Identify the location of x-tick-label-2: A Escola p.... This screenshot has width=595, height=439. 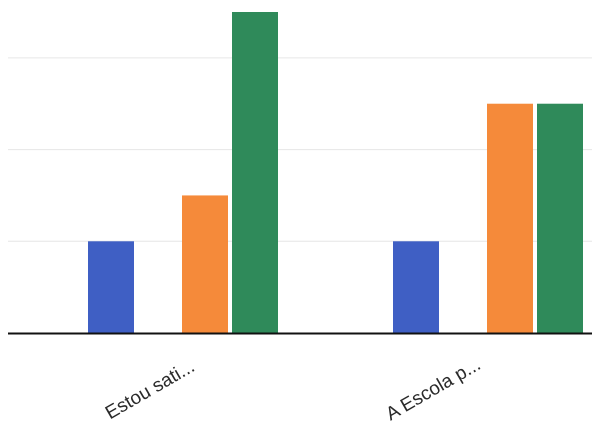
(434, 389).